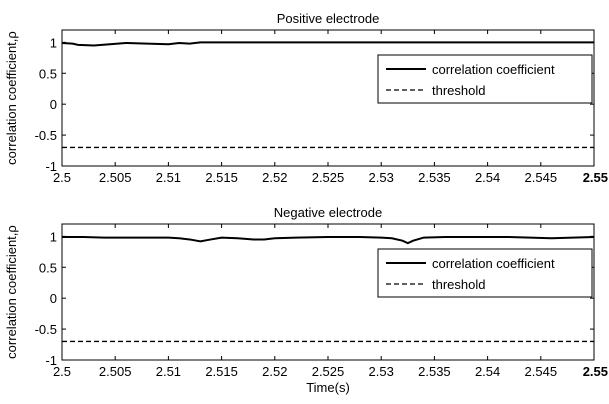  What do you see at coordinates (328, 212) in the screenshot?
I see `chart-title: Negative electrode` at bounding box center [328, 212].